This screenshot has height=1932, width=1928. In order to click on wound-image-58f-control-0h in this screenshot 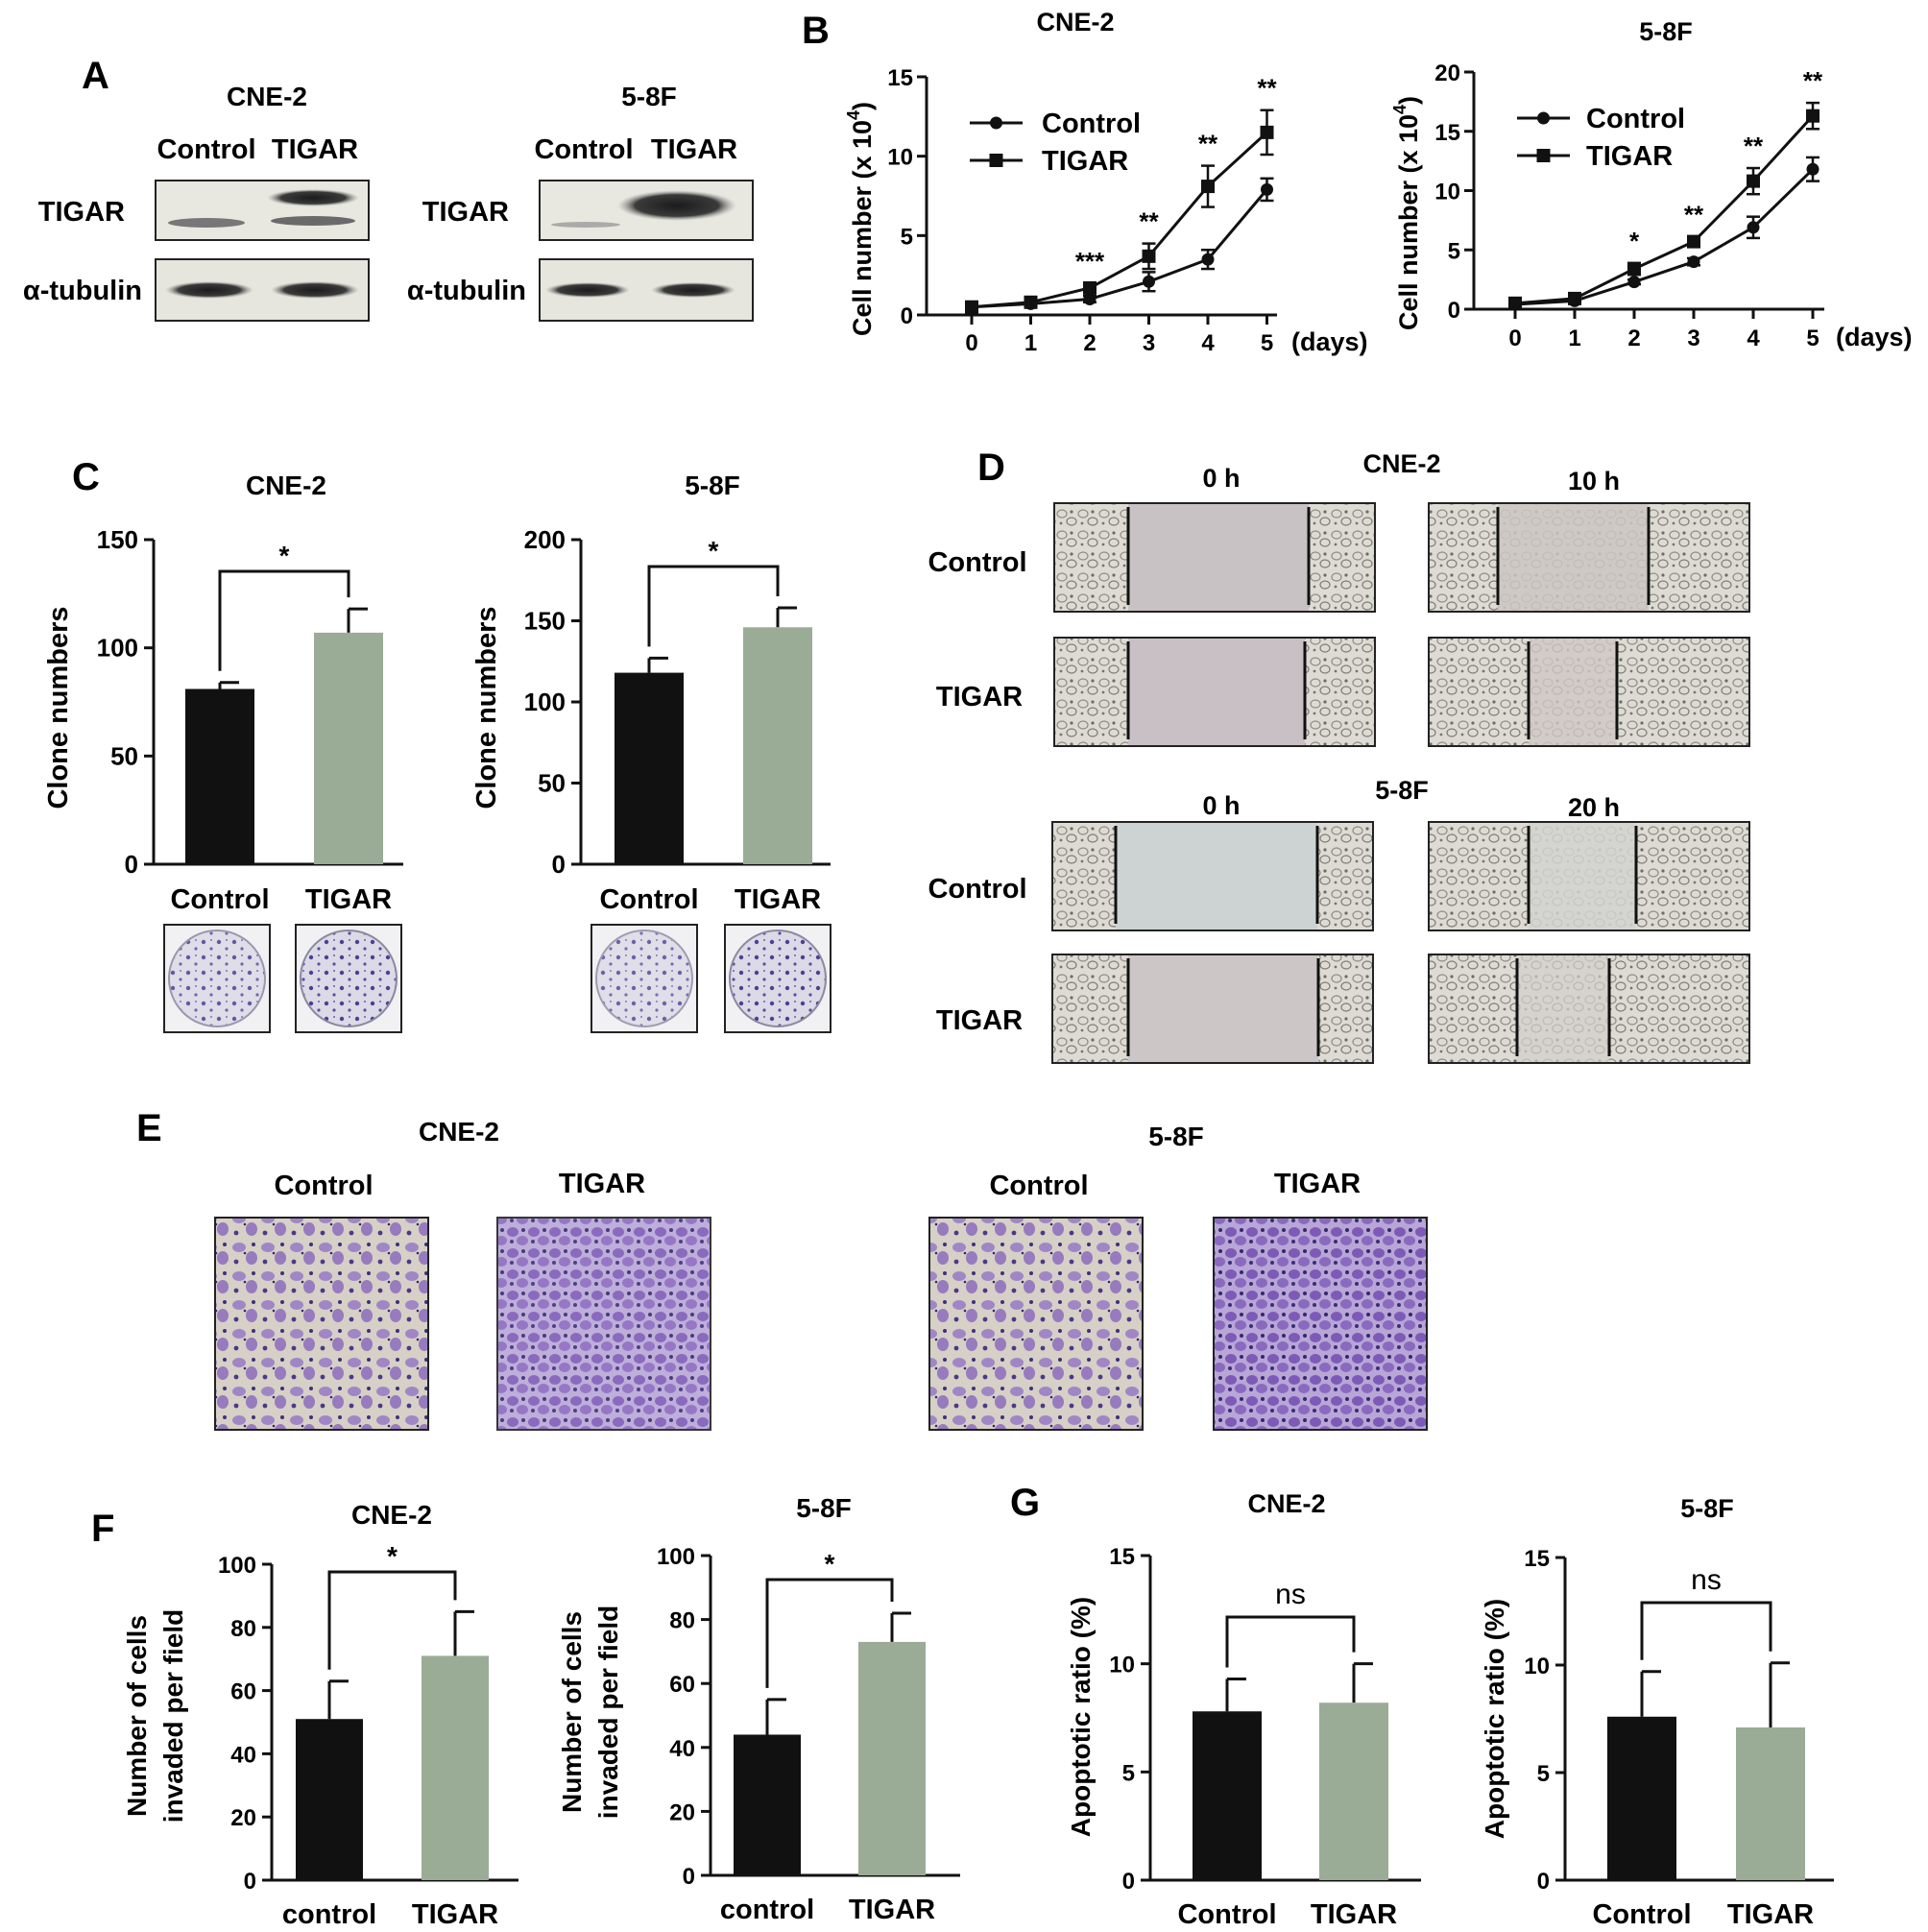, I will do `click(1212, 876)`.